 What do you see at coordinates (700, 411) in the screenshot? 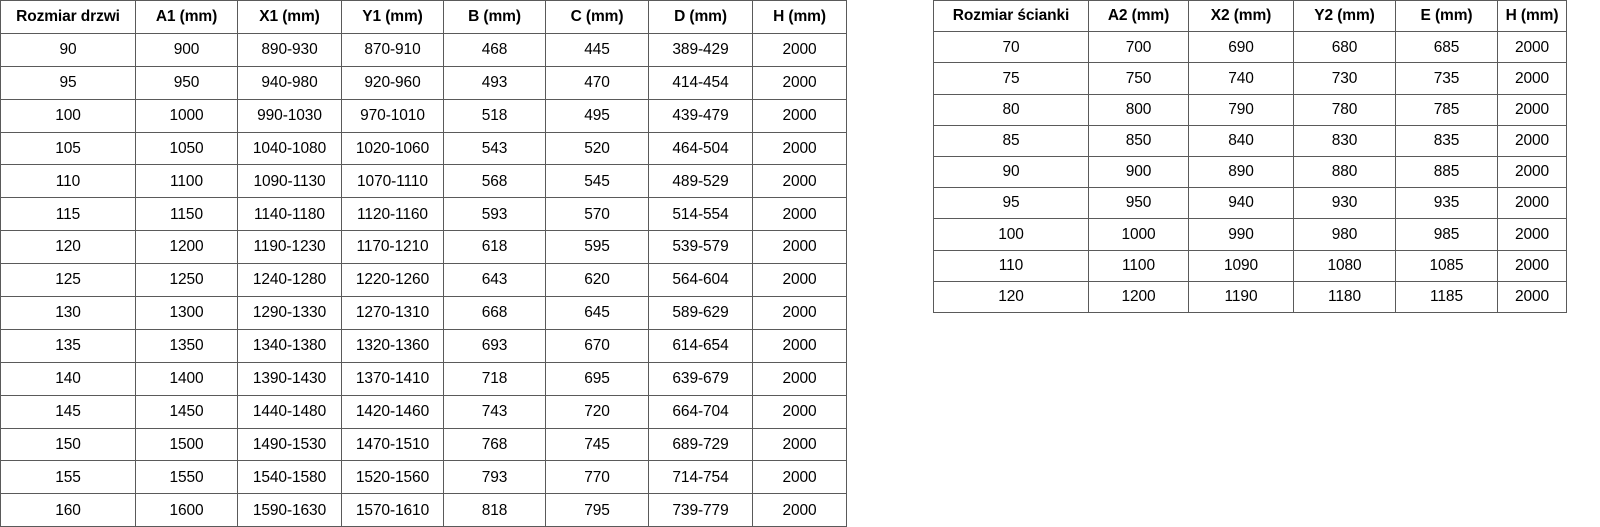
I see `table-cell: 664-704` at bounding box center [700, 411].